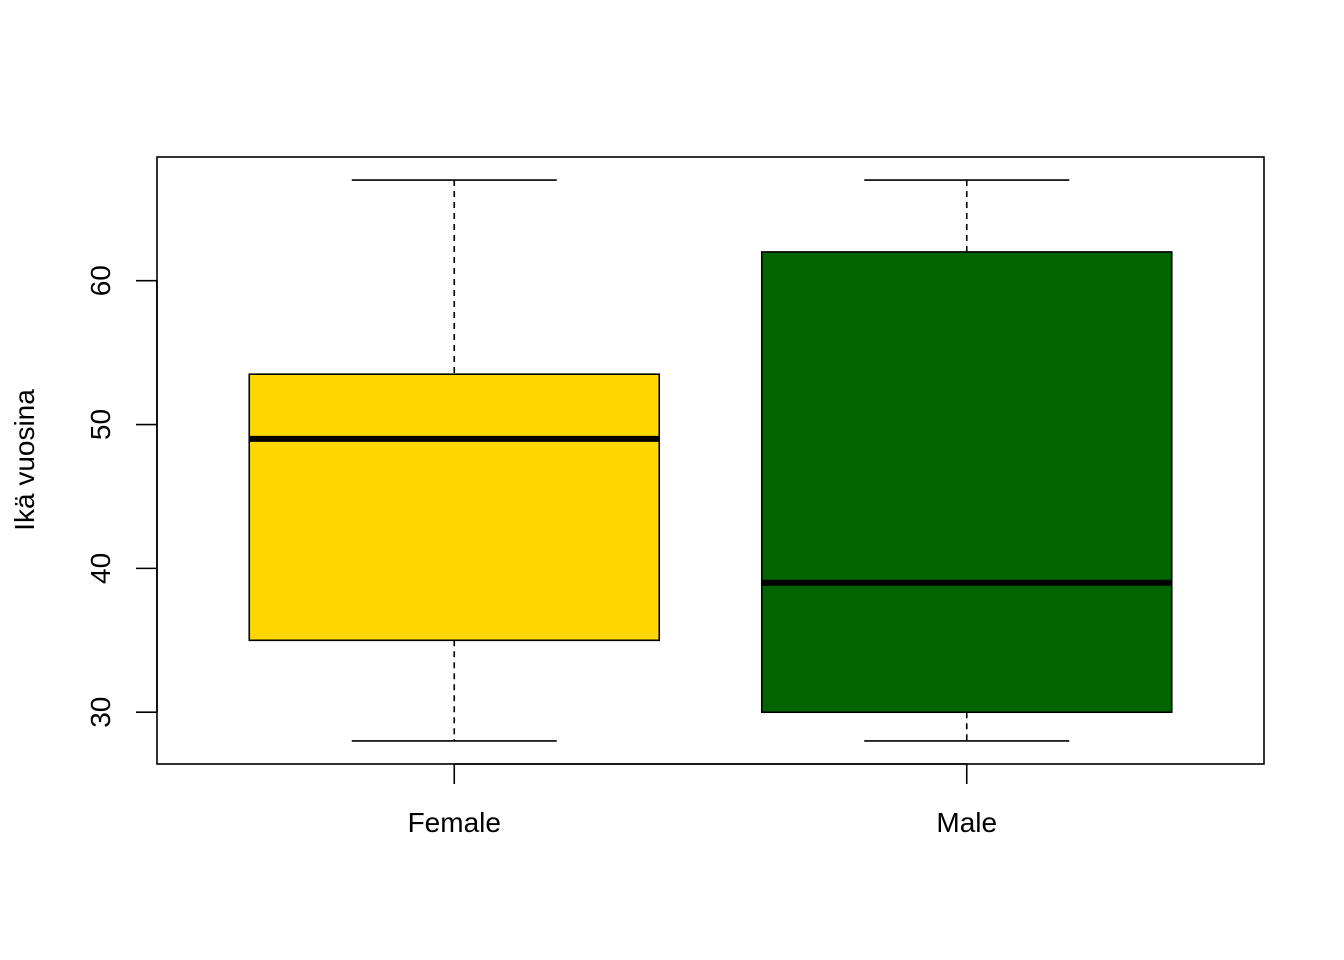  What do you see at coordinates (100, 712) in the screenshot?
I see `y-tick-label-30: 30` at bounding box center [100, 712].